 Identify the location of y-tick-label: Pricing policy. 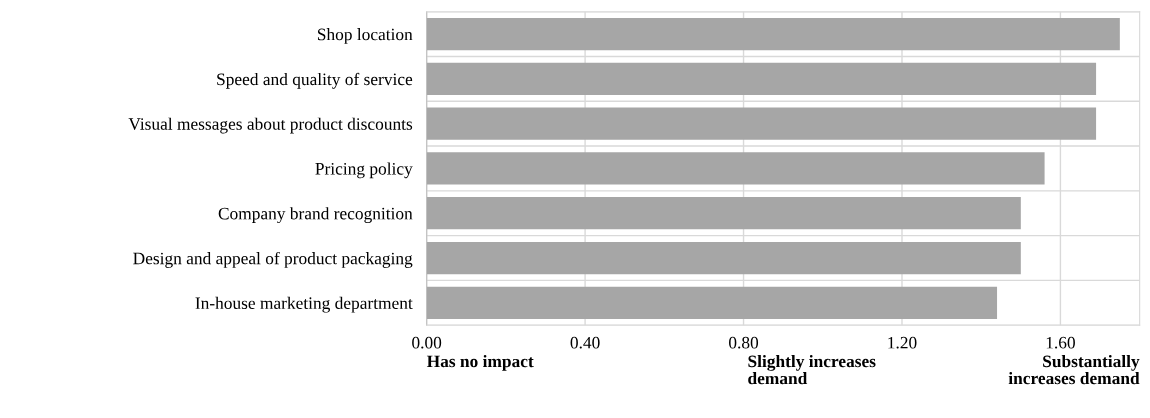
(364, 170).